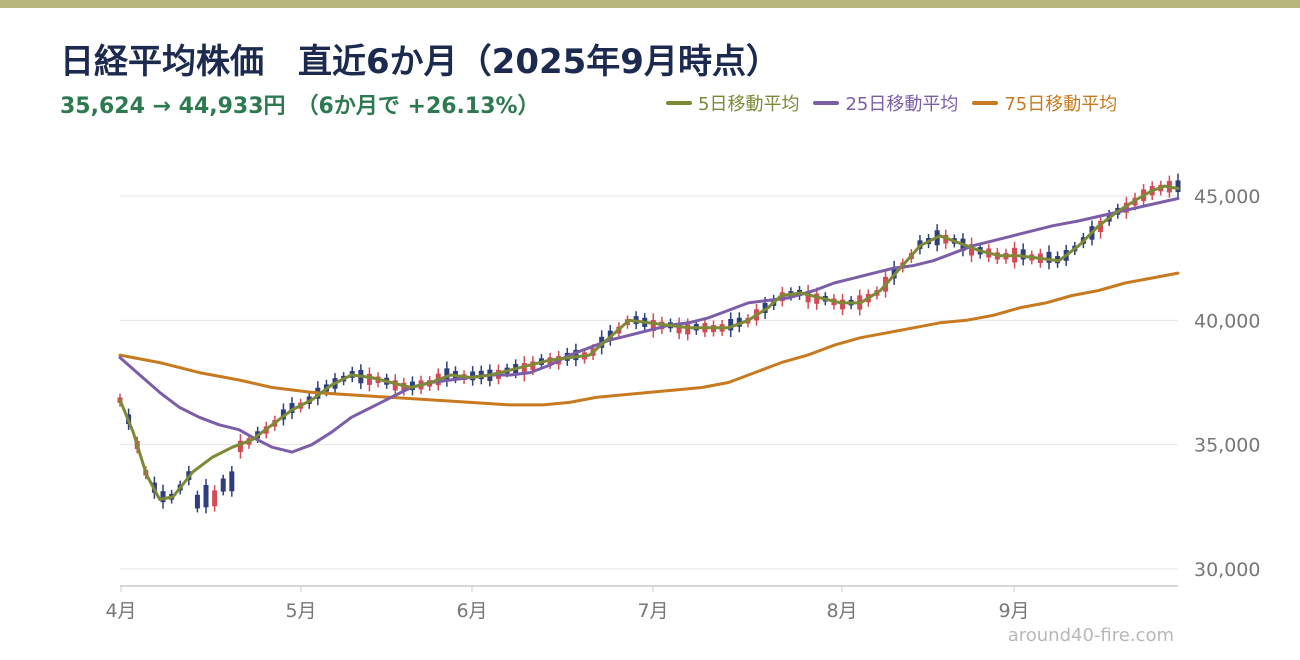  I want to click on chart-legend: 5日移動平均 25日移動平均 75日移動平均, so click(891, 103).